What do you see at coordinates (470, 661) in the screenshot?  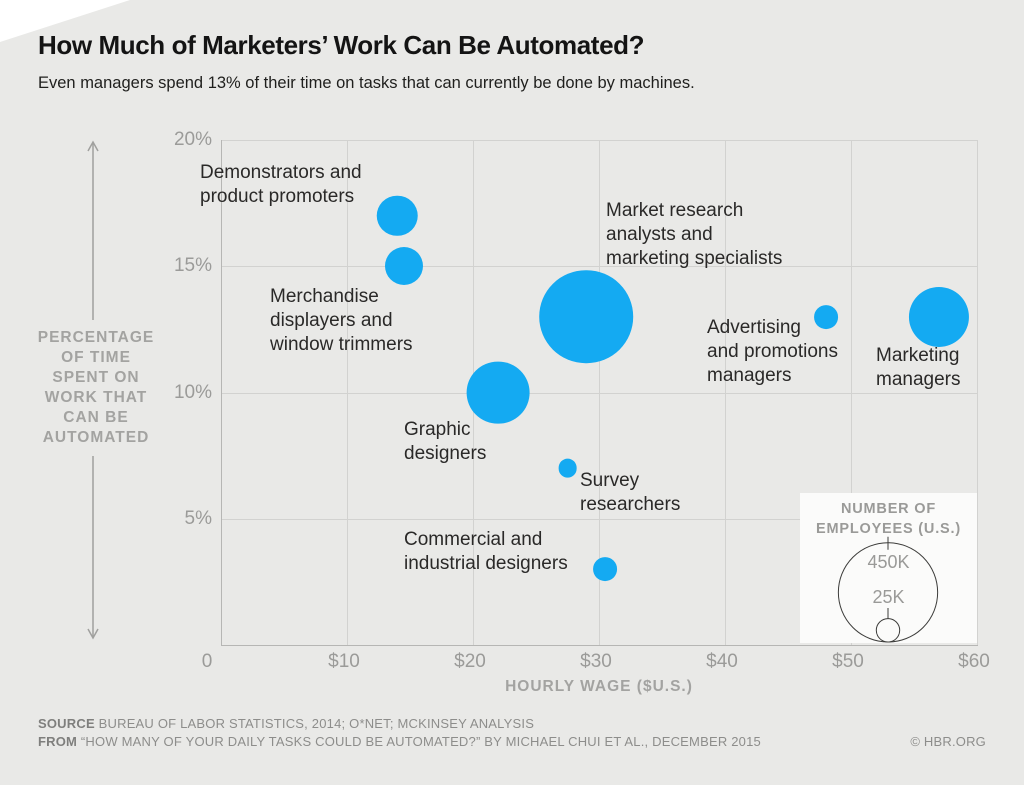 I see `x-tick-$20: $20` at bounding box center [470, 661].